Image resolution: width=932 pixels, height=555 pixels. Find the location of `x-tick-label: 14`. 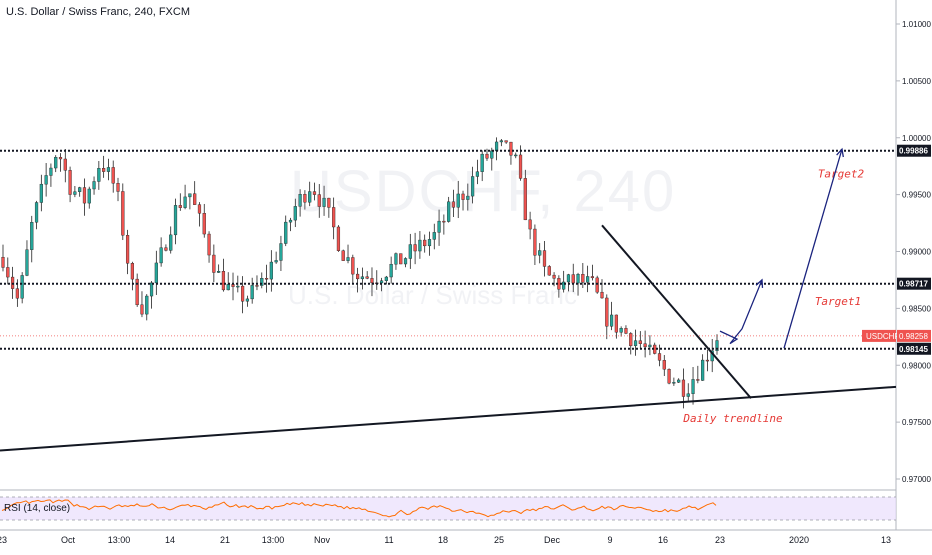

x-tick-label: 14 is located at coordinates (170, 540).